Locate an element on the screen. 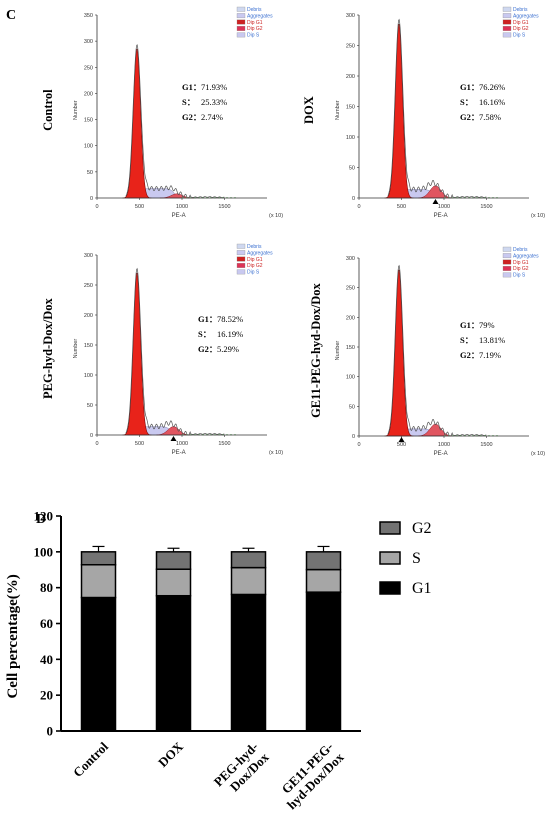  y-tick-label: 120 is located at coordinates (44, 516).